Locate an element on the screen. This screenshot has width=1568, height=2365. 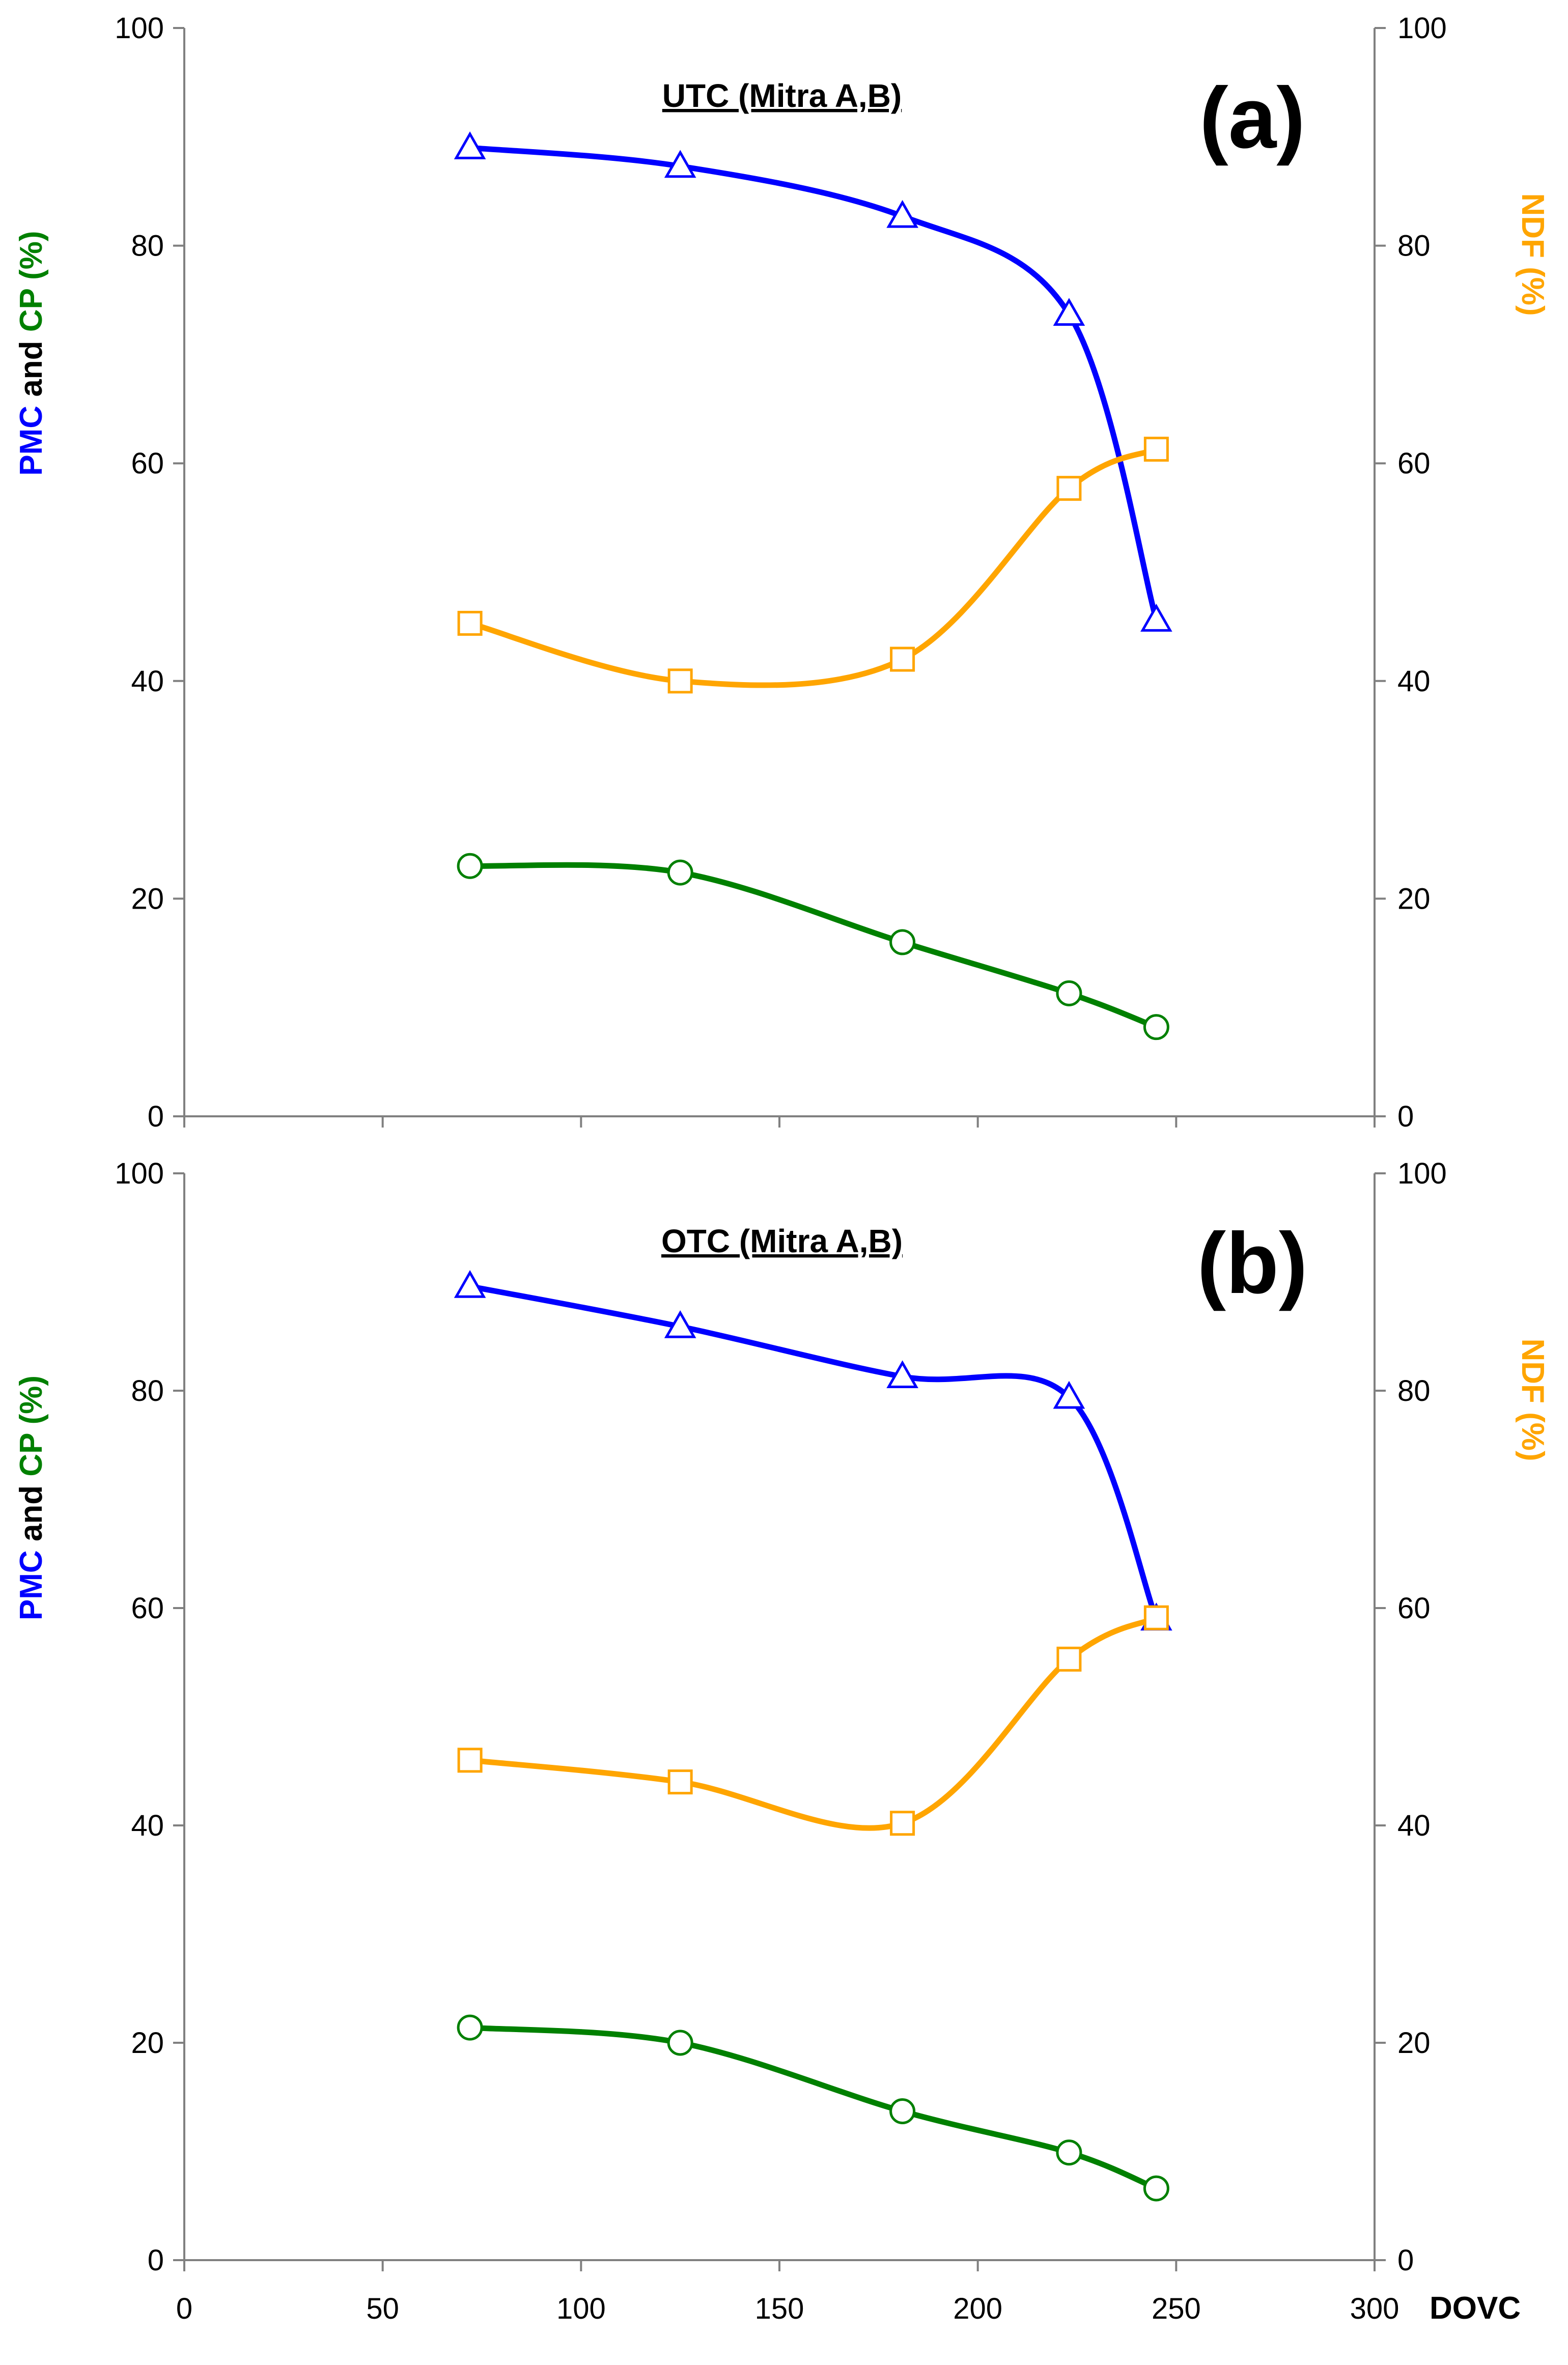
panel-a-right-tick-label: 40 is located at coordinates (1414, 681).